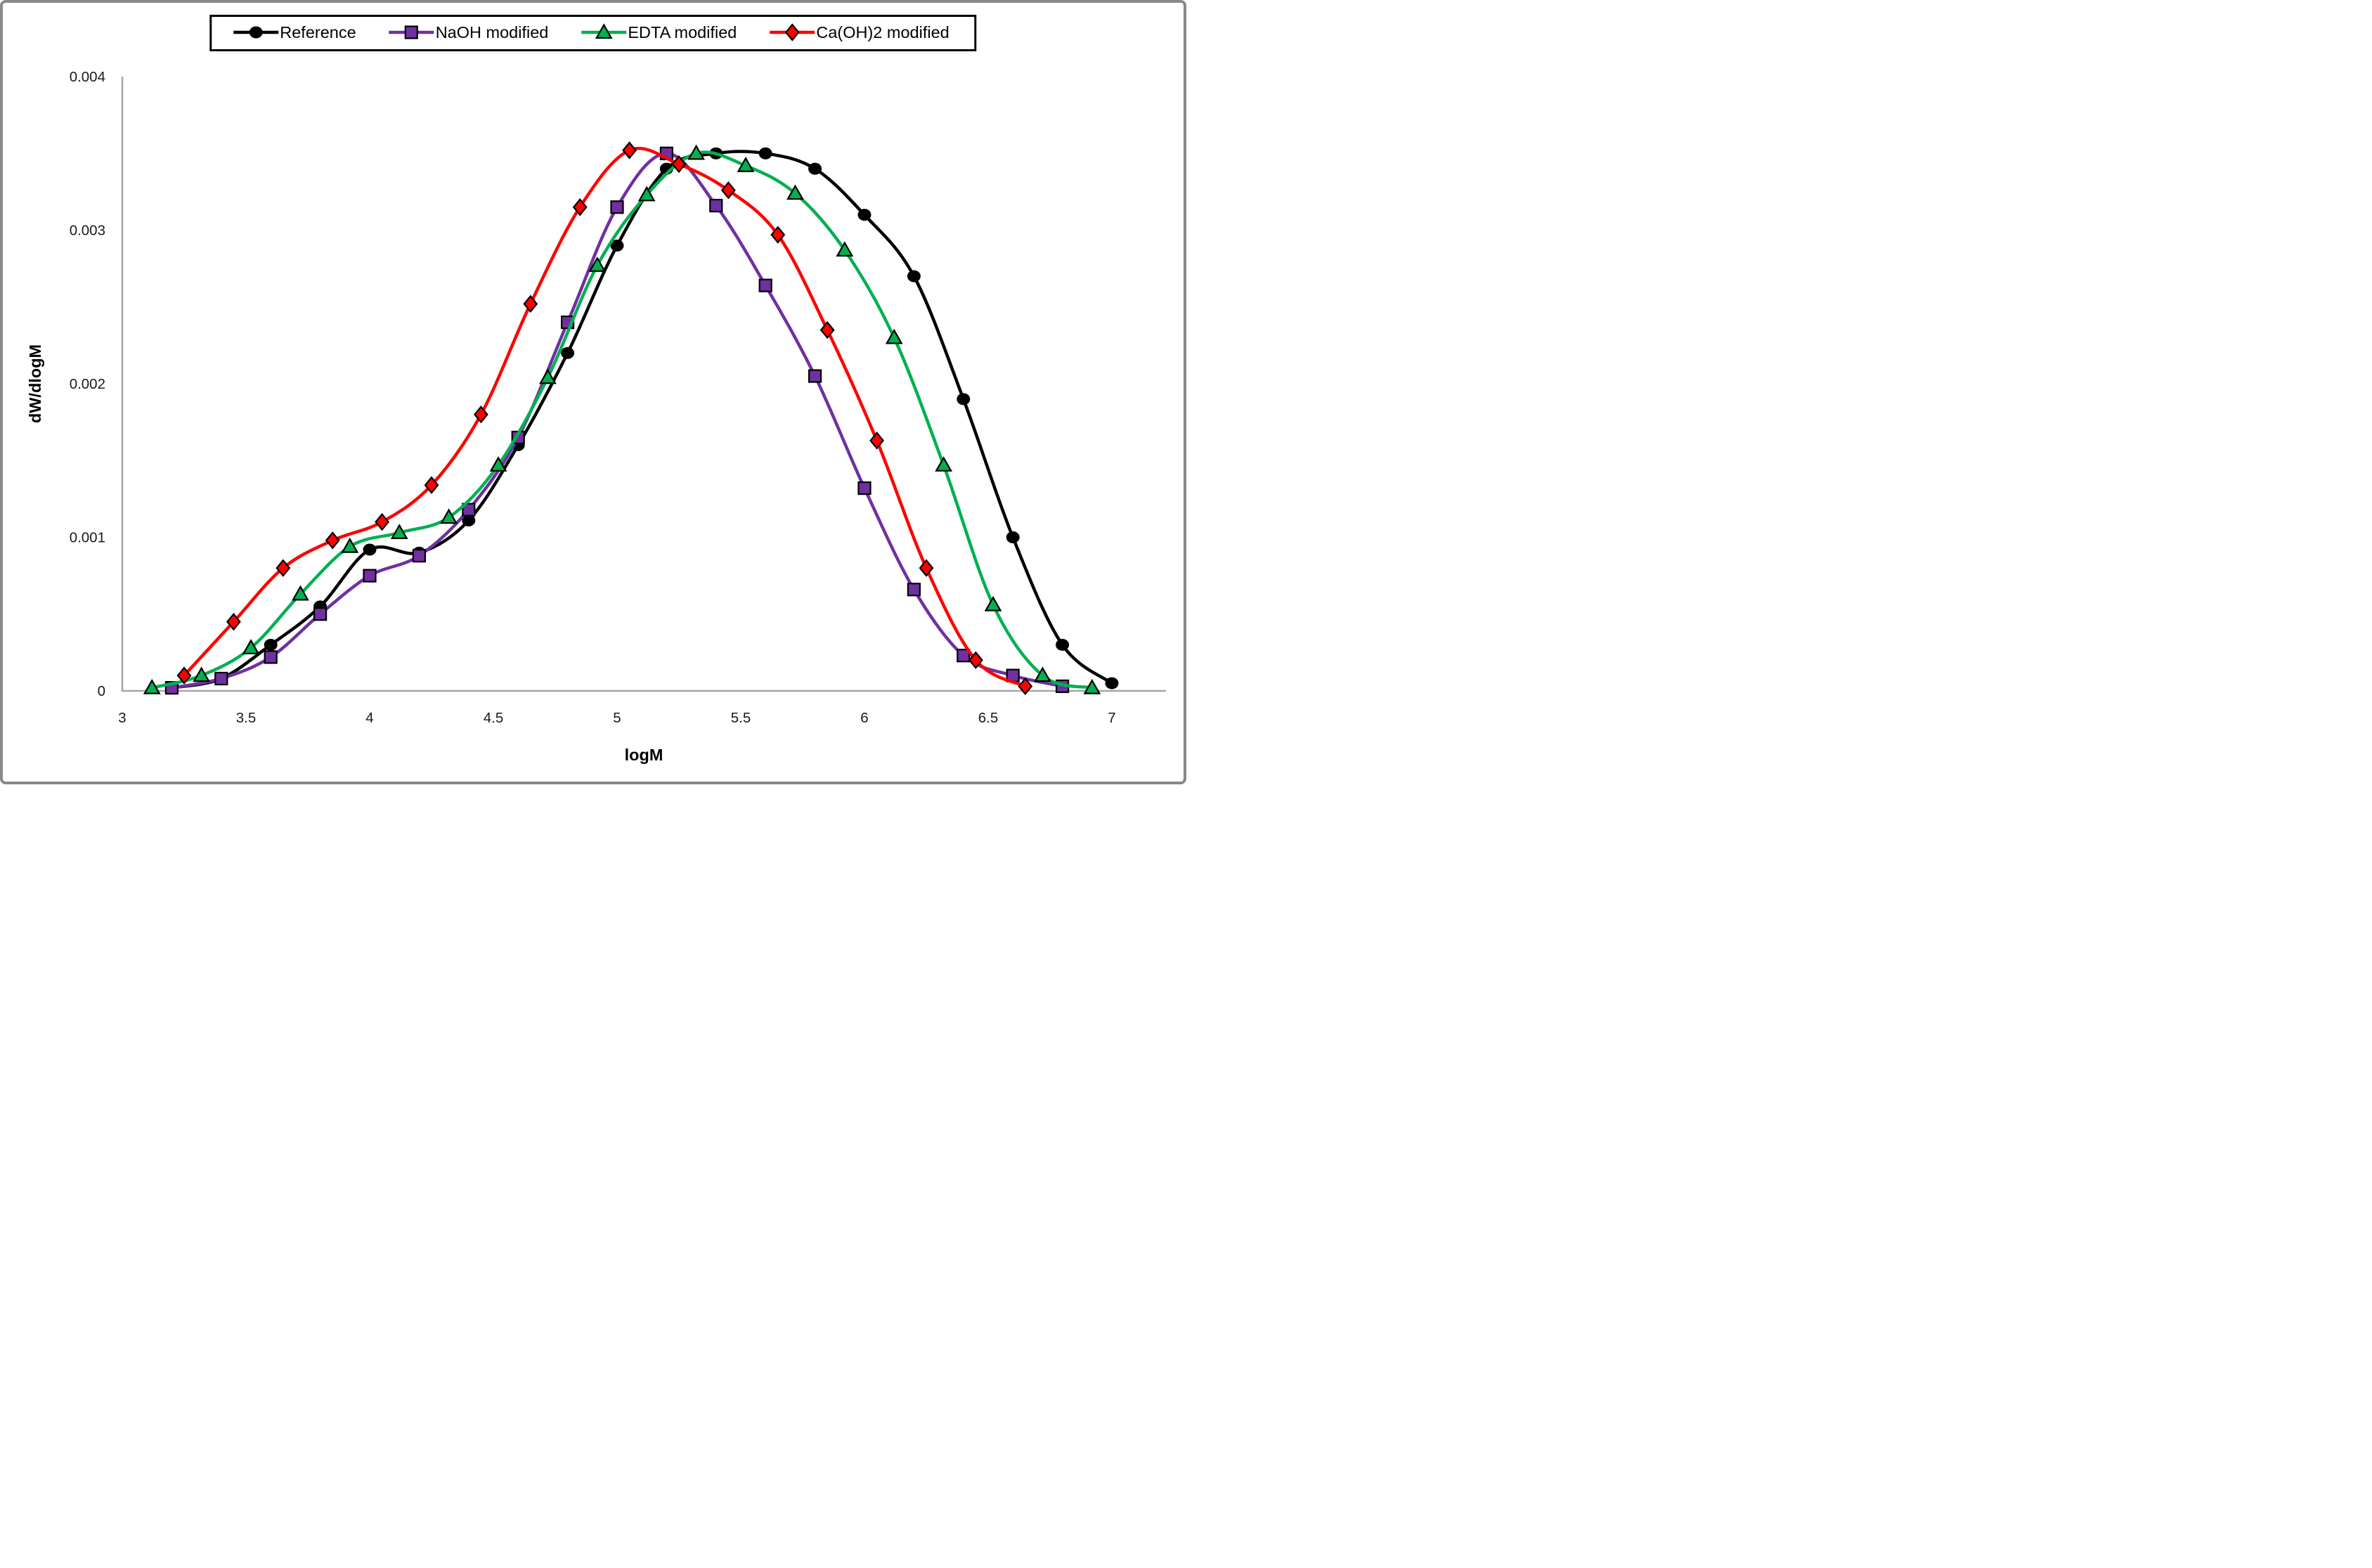 The height and width of the screenshot is (1568, 2372). What do you see at coordinates (101, 691) in the screenshot?
I see `y-tick-label: 0` at bounding box center [101, 691].